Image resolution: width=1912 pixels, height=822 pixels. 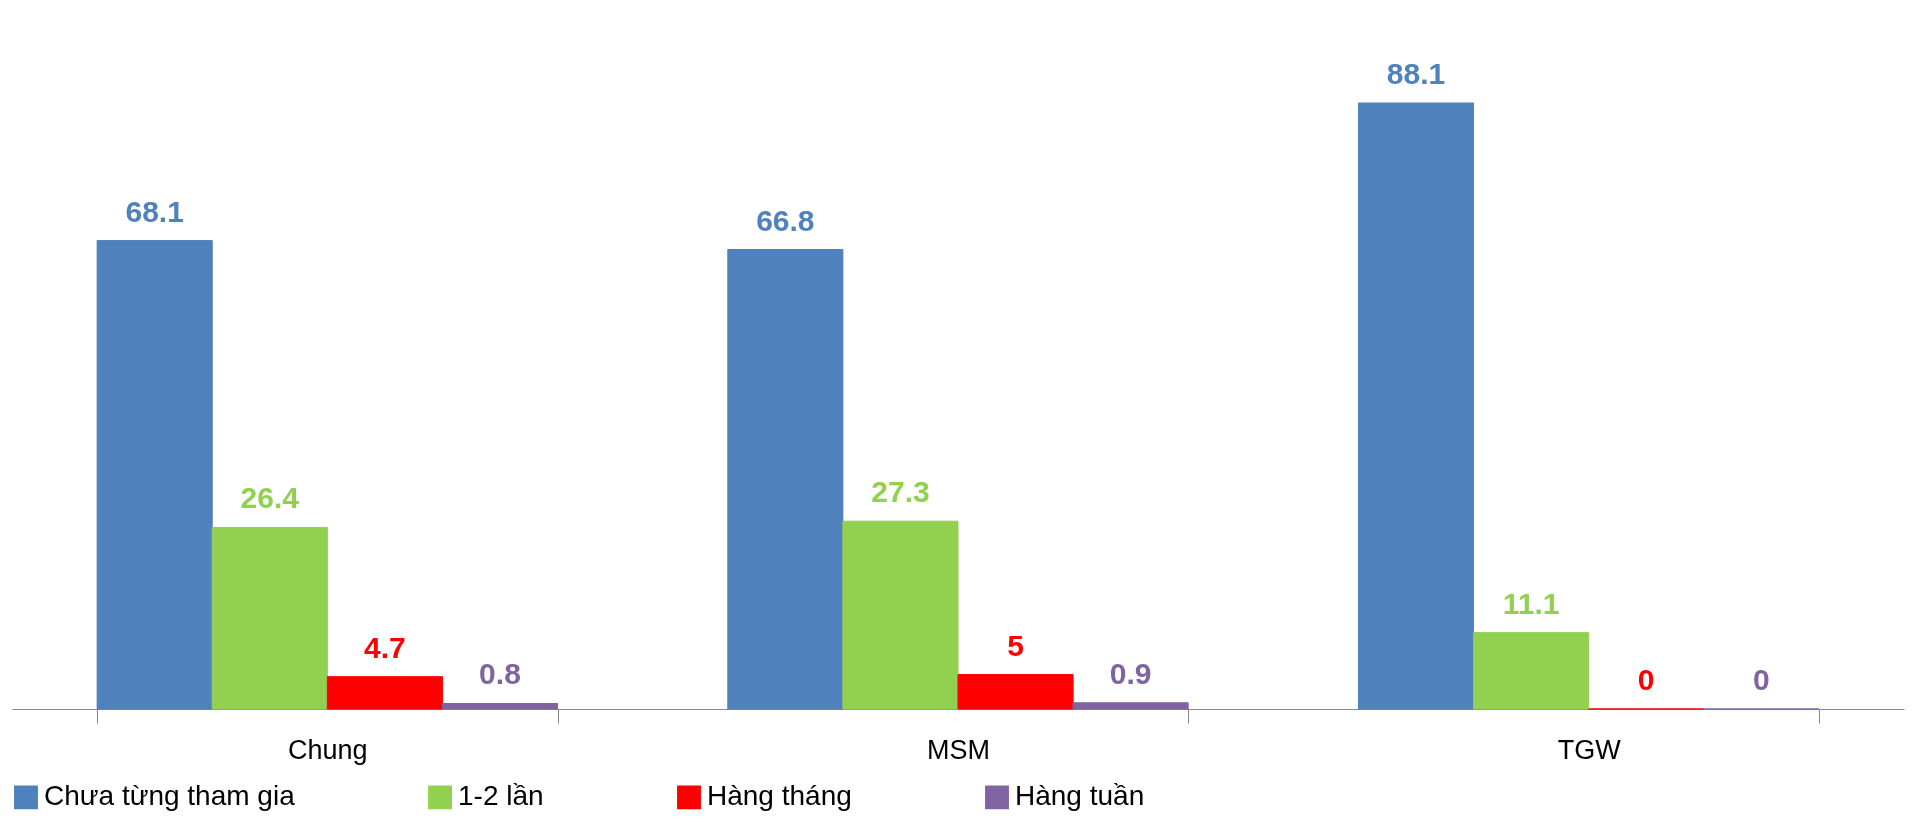 What do you see at coordinates (1015, 645) in the screenshot?
I see `data-label: 5` at bounding box center [1015, 645].